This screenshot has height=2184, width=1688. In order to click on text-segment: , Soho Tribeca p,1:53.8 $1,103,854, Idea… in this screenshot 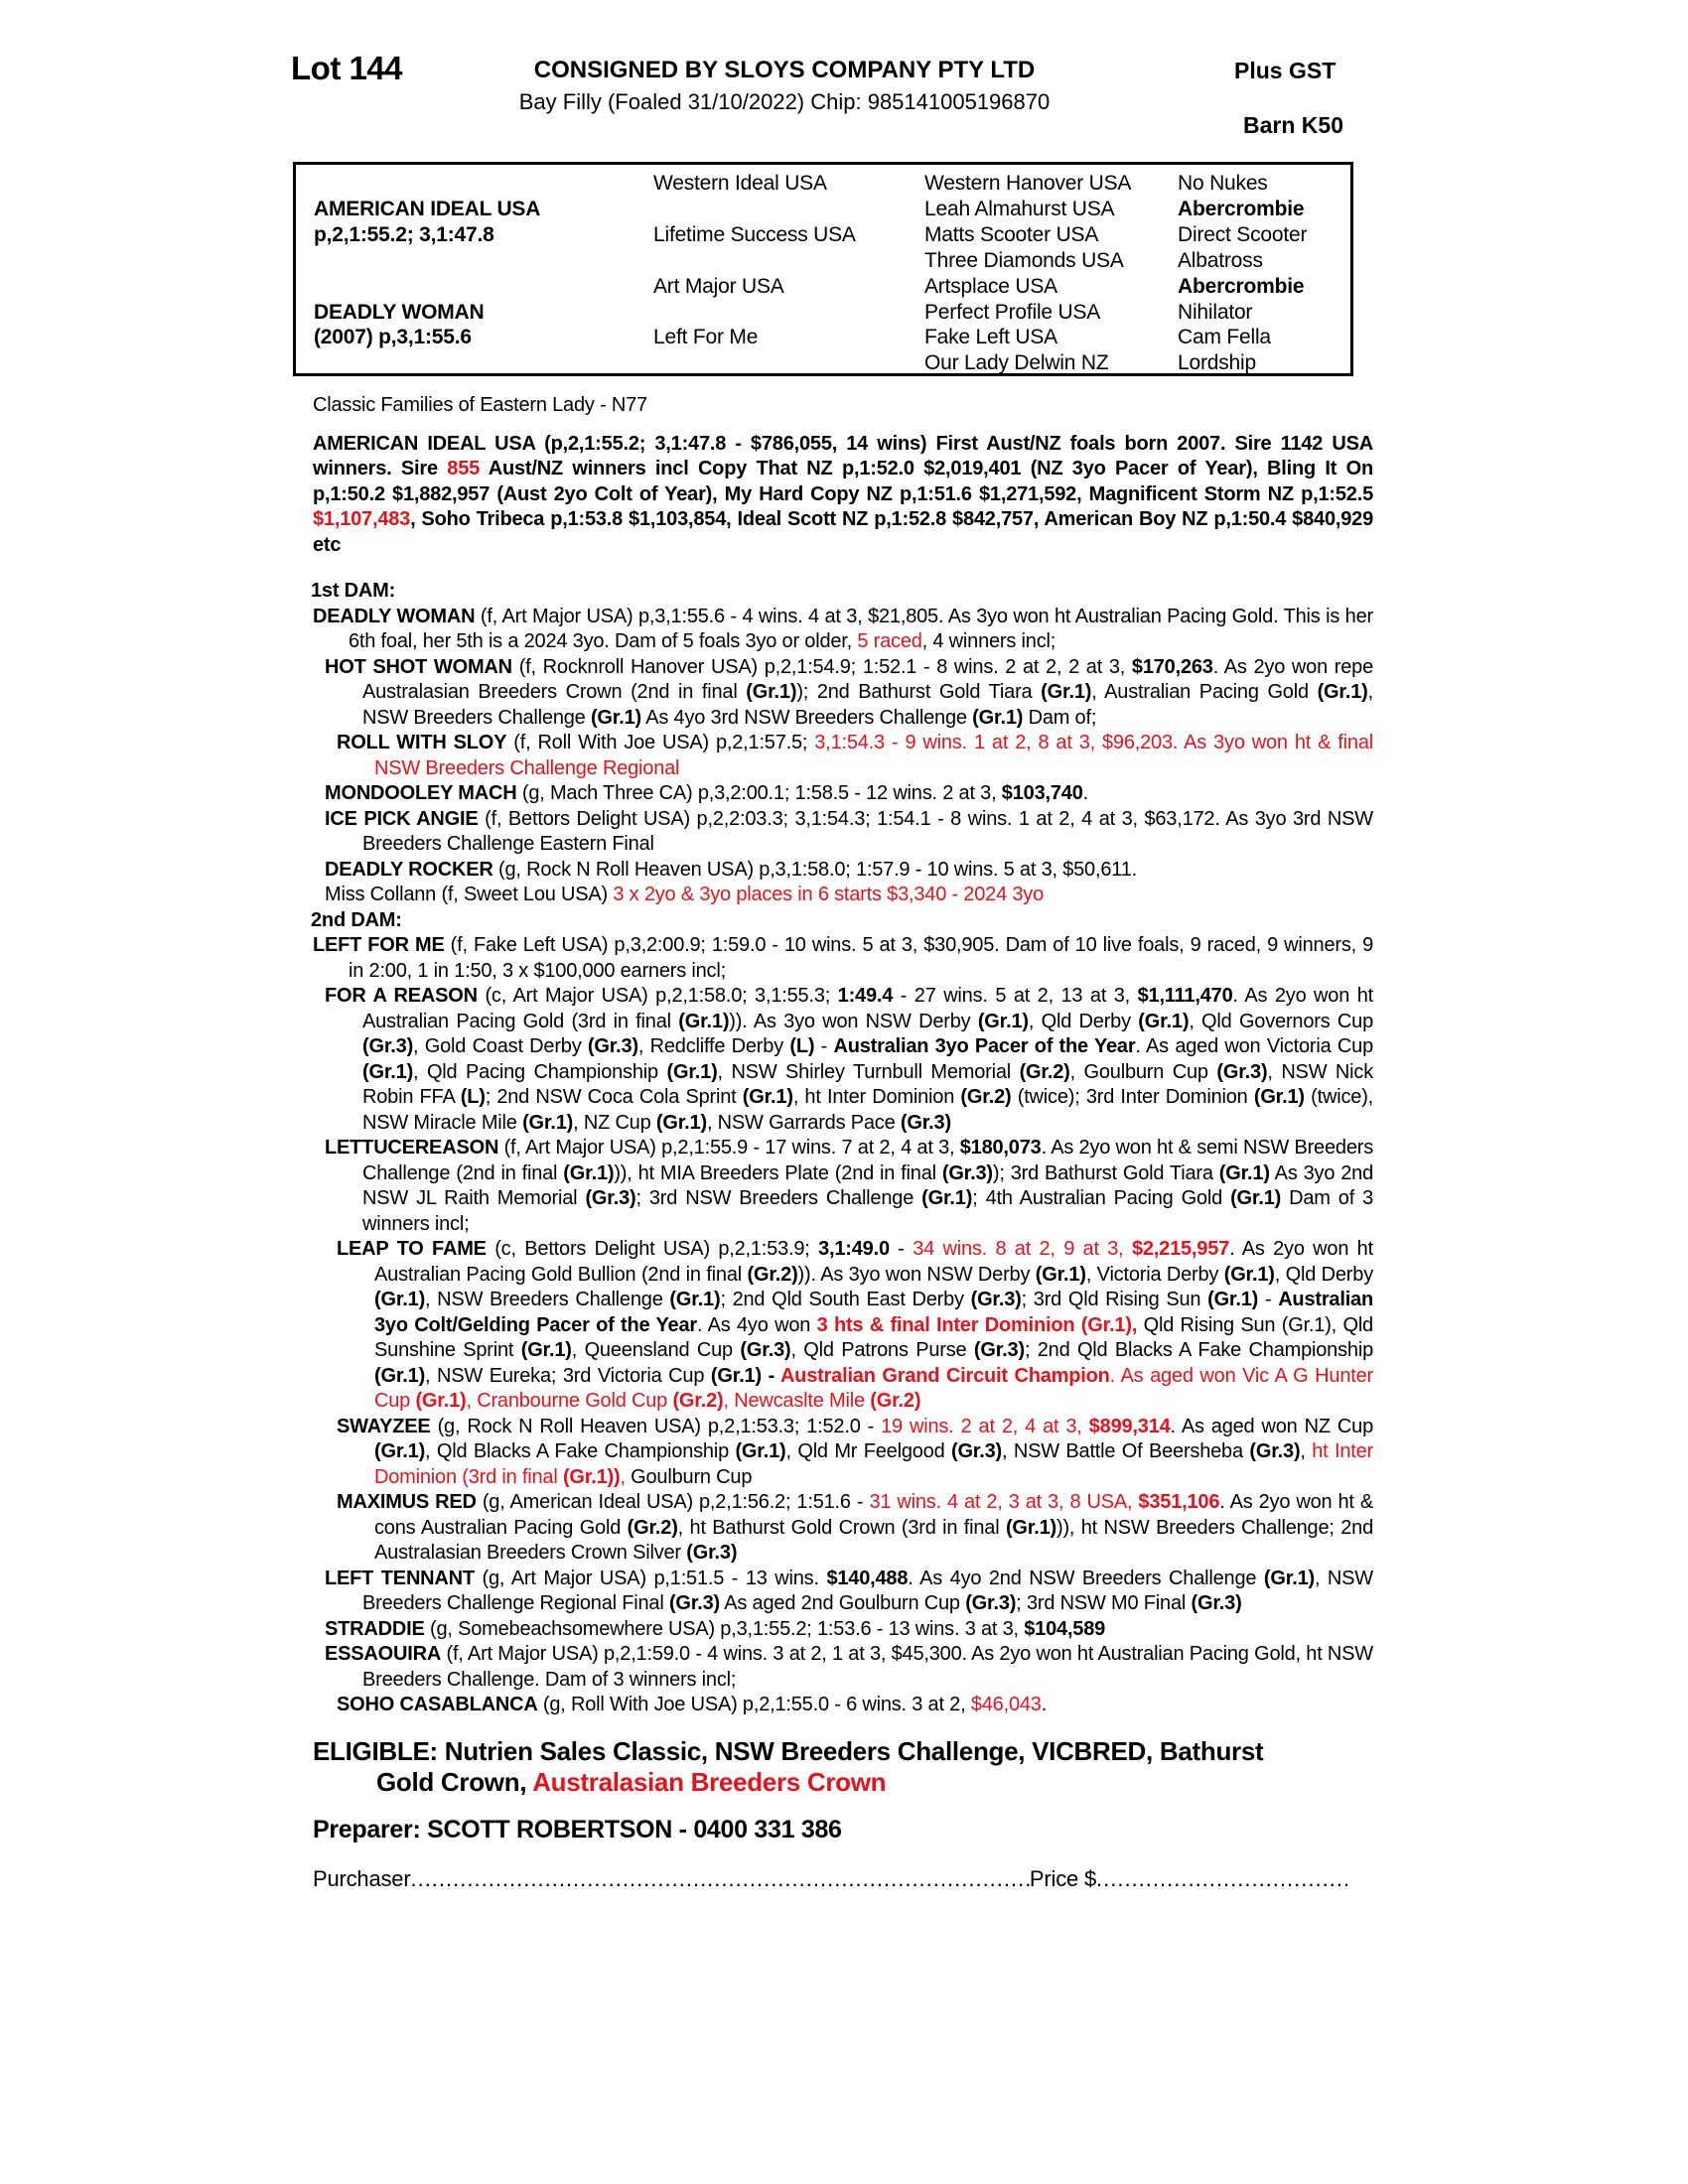, I will do `click(843, 532)`.